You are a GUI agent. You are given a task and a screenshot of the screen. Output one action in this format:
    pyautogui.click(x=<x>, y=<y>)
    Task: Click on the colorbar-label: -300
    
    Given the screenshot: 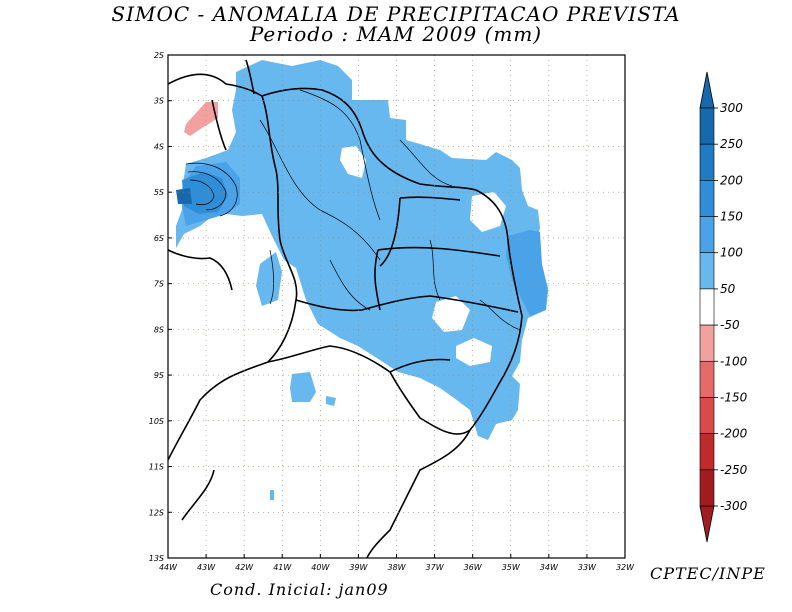 What is the action you would take?
    pyautogui.click(x=734, y=506)
    